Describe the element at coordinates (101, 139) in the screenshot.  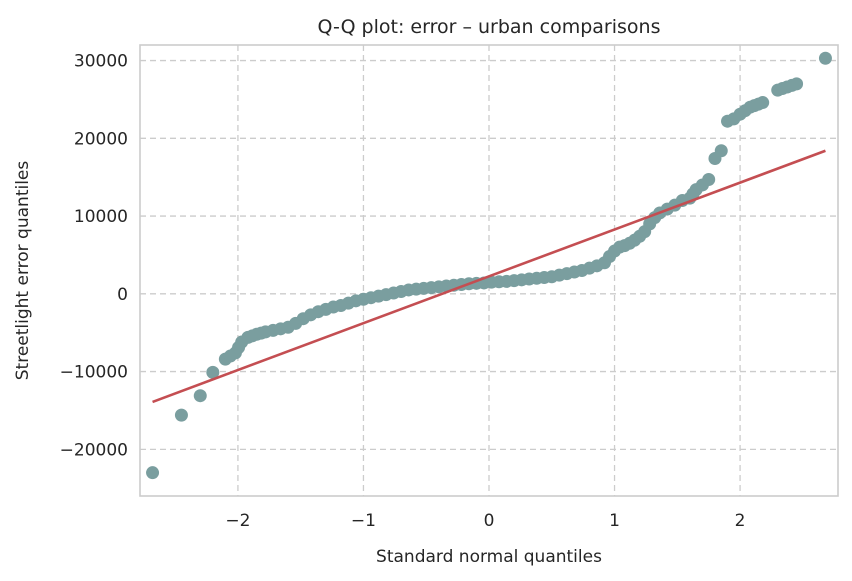
I see `y-tick-label: 20000` at that location.